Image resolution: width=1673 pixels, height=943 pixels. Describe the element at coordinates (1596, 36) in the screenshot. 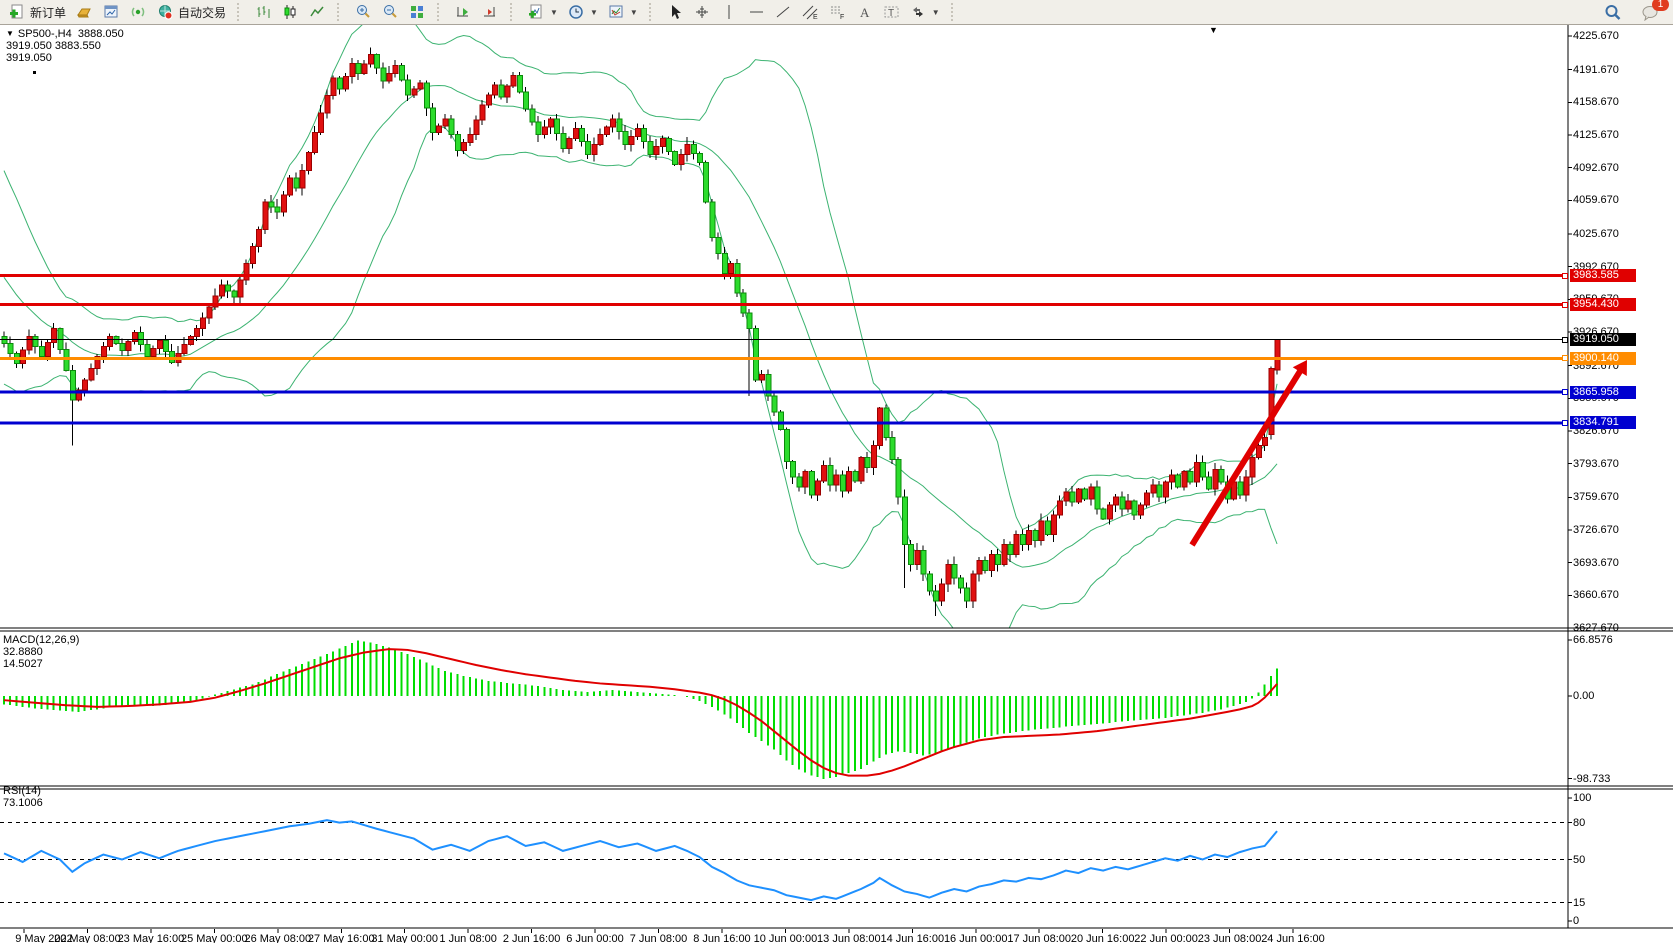

I see `price-axis-tick-label: 4225.670` at that location.